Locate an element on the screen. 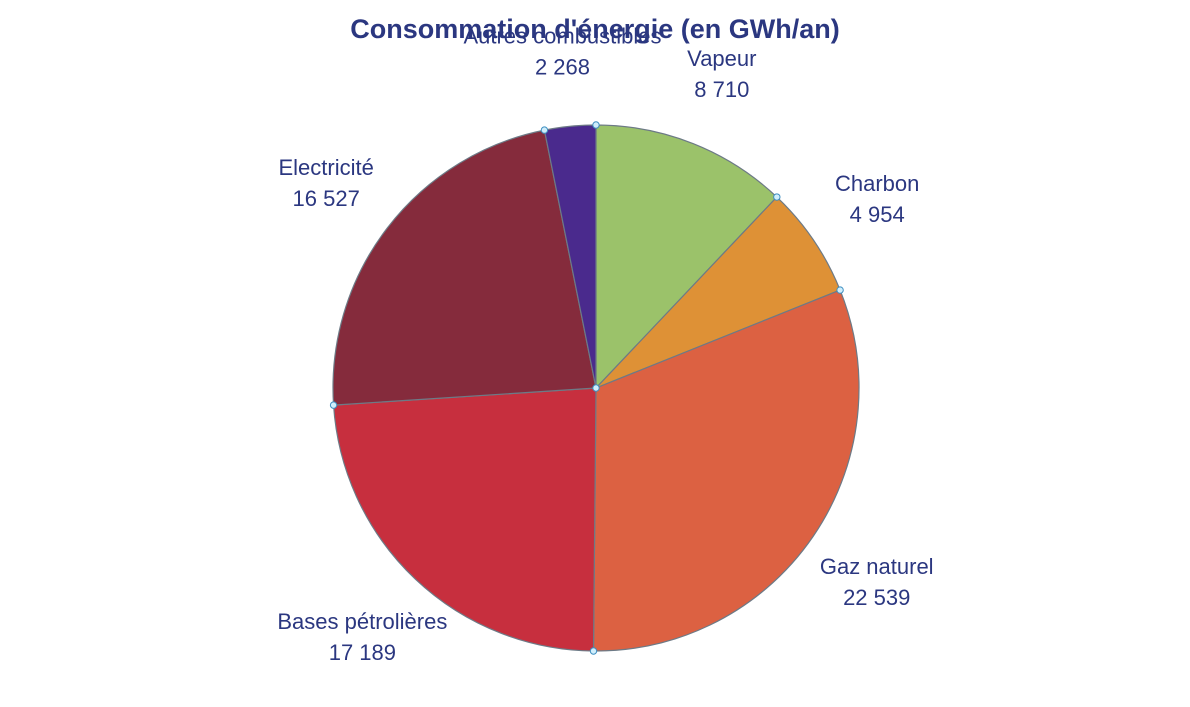 This screenshot has height=707, width=1190. slice-label-name: Bases pétrolières is located at coordinates (362, 621).